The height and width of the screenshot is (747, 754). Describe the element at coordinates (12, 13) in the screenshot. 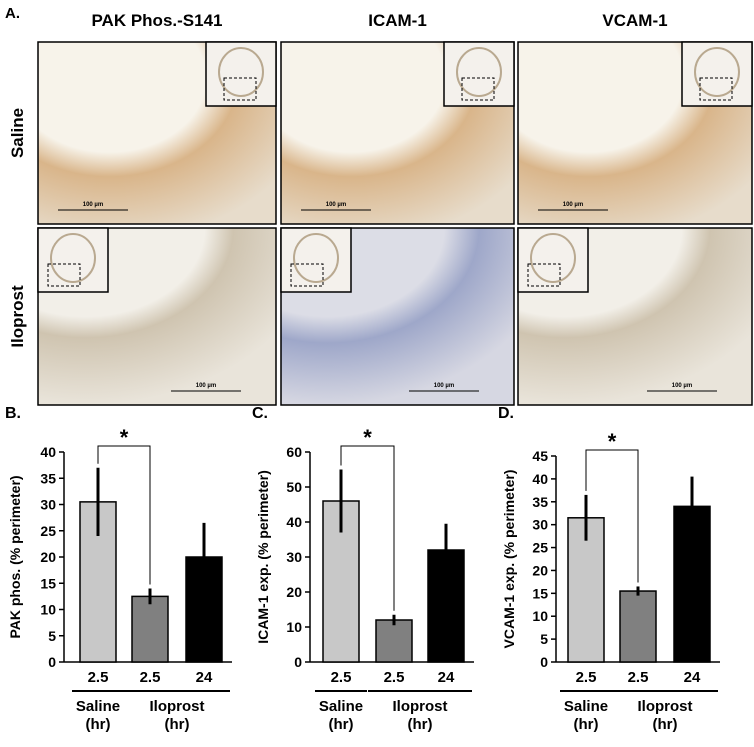

I see `panel-label: A.` at that location.